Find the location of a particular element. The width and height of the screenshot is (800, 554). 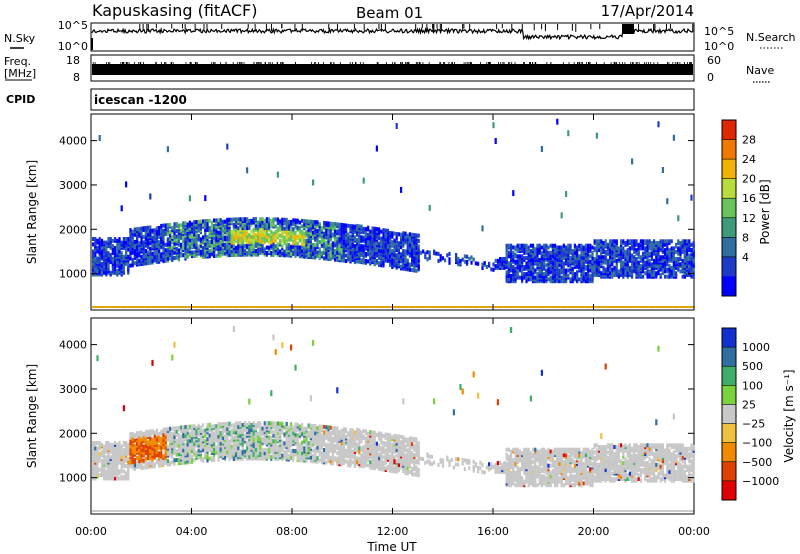

noise-right-label: N.Search is located at coordinates (771, 37).